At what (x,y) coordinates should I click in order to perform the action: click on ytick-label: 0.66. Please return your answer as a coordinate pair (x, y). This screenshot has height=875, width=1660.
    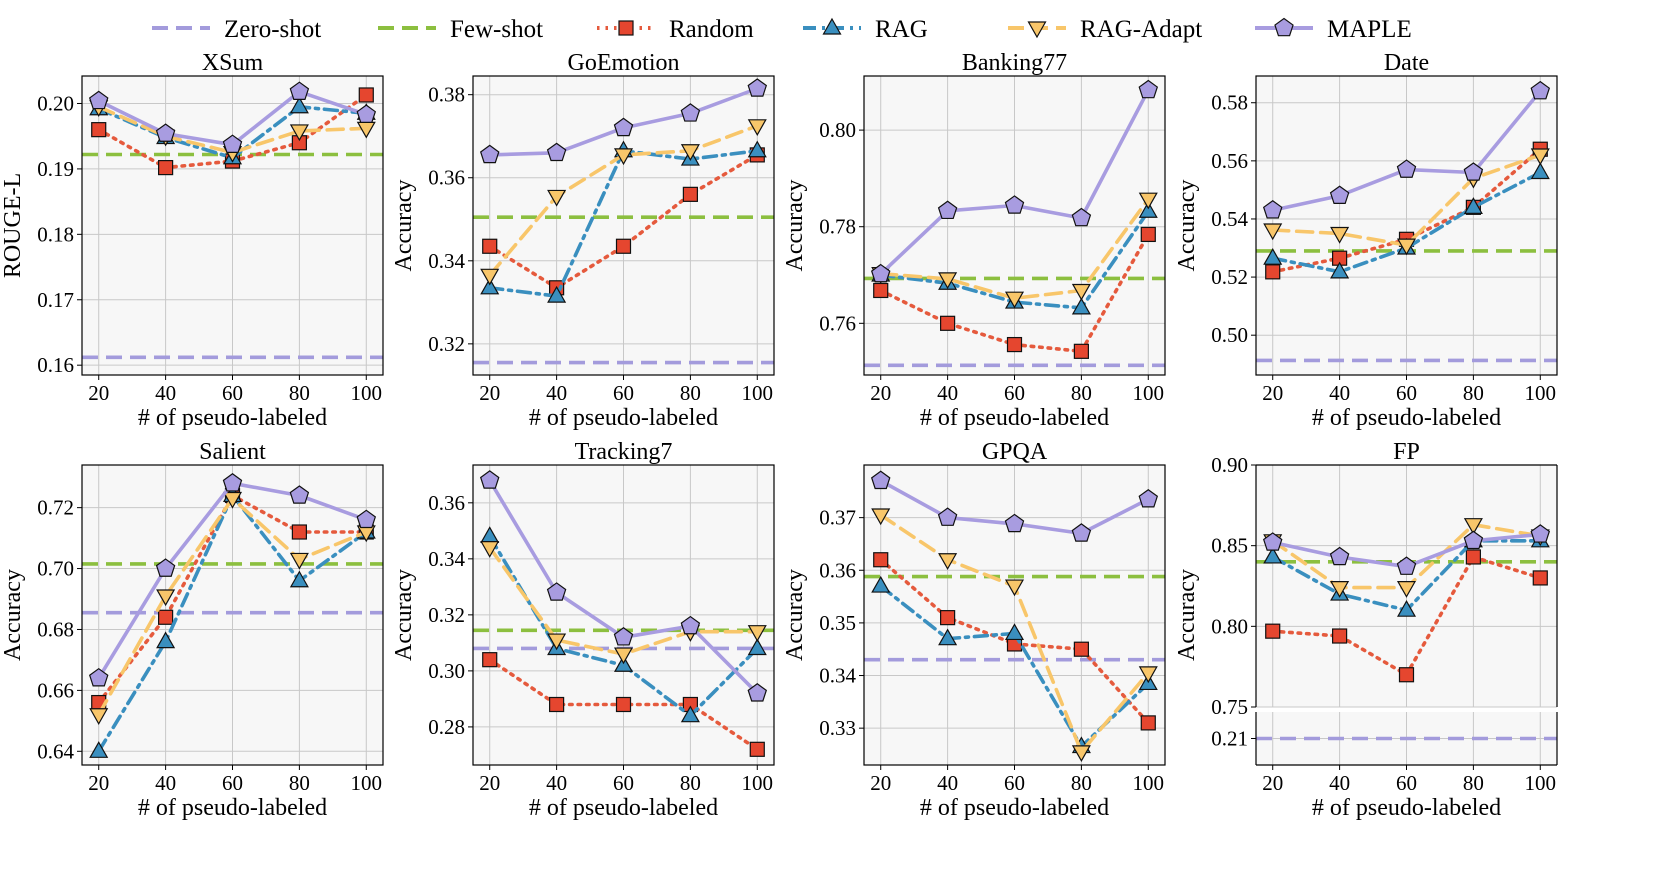
    Looking at the image, I should click on (55, 690).